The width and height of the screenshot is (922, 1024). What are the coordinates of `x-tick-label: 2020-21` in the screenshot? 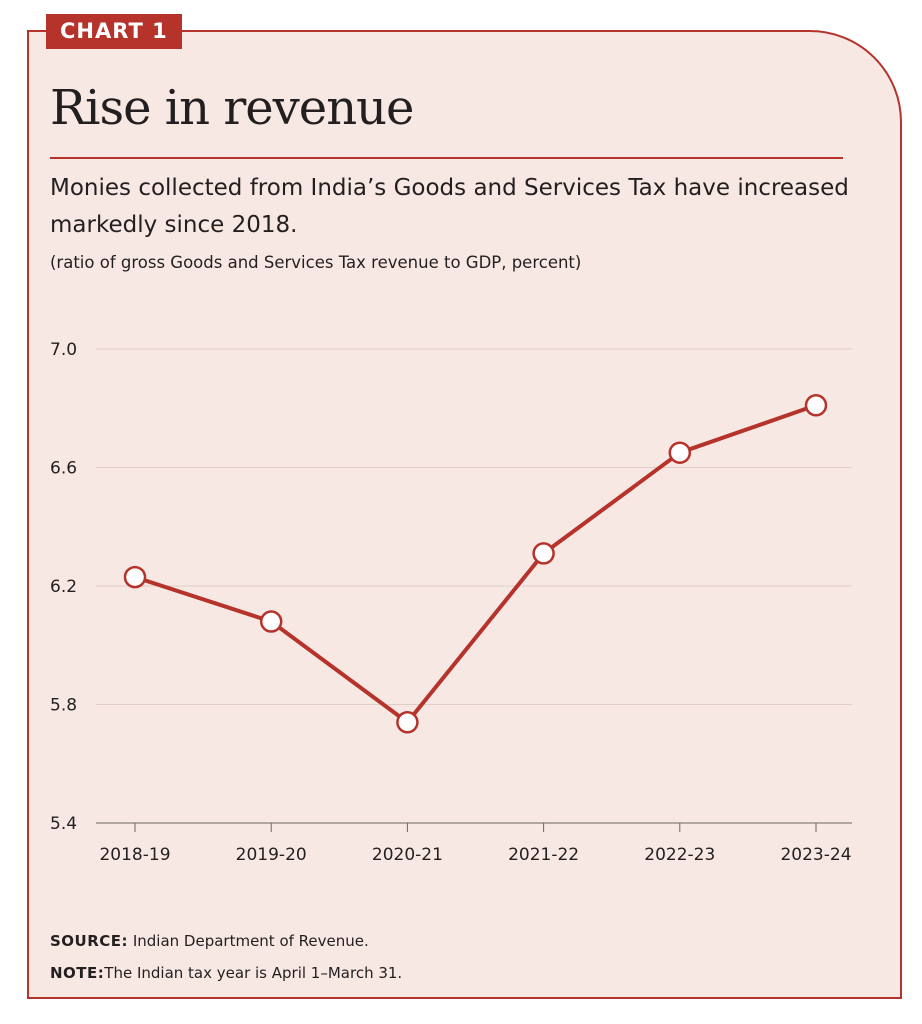 It's located at (407, 855).